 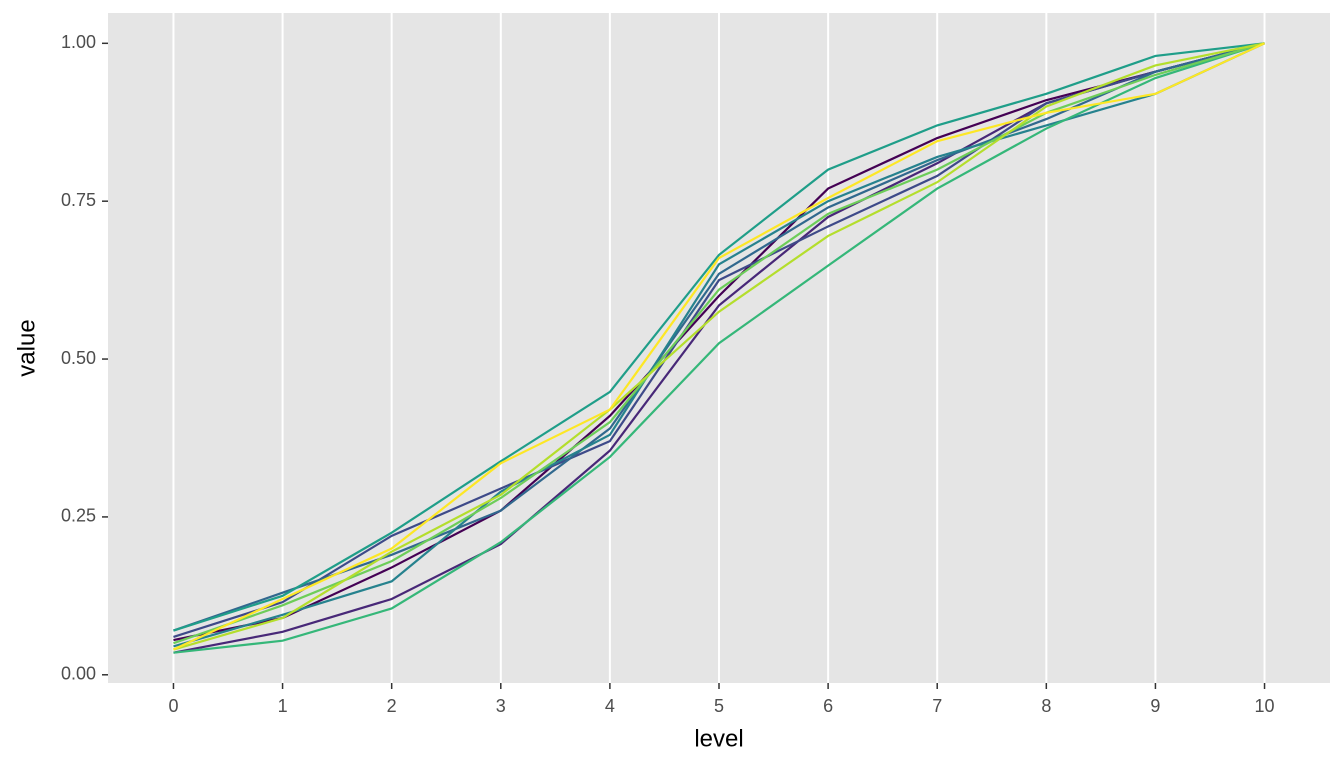 What do you see at coordinates (1265, 706) in the screenshot?
I see `x-tick-label: 10` at bounding box center [1265, 706].